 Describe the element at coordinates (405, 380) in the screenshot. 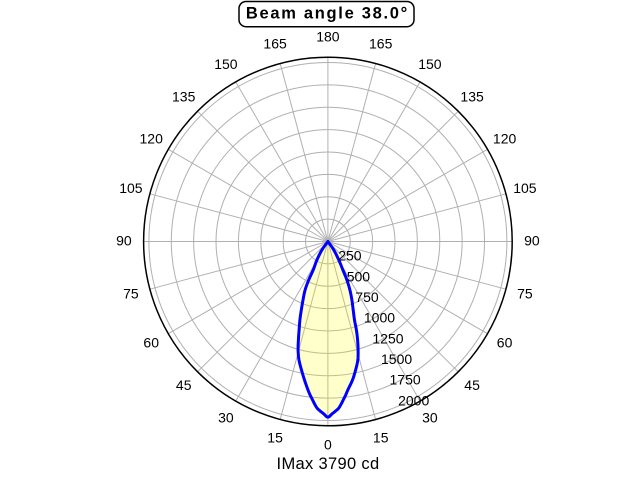

I see `svg-text: 1750` at that location.